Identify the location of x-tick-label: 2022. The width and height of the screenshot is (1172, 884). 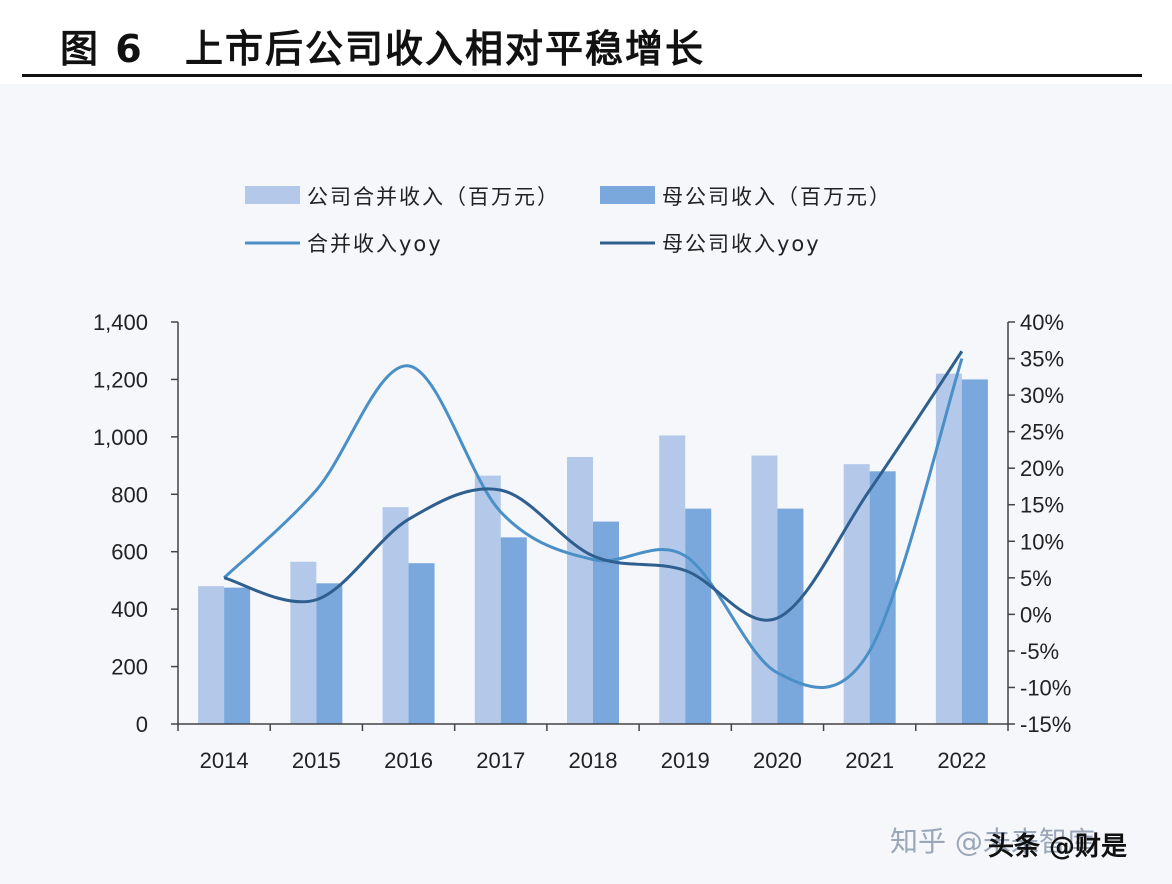
(961, 760).